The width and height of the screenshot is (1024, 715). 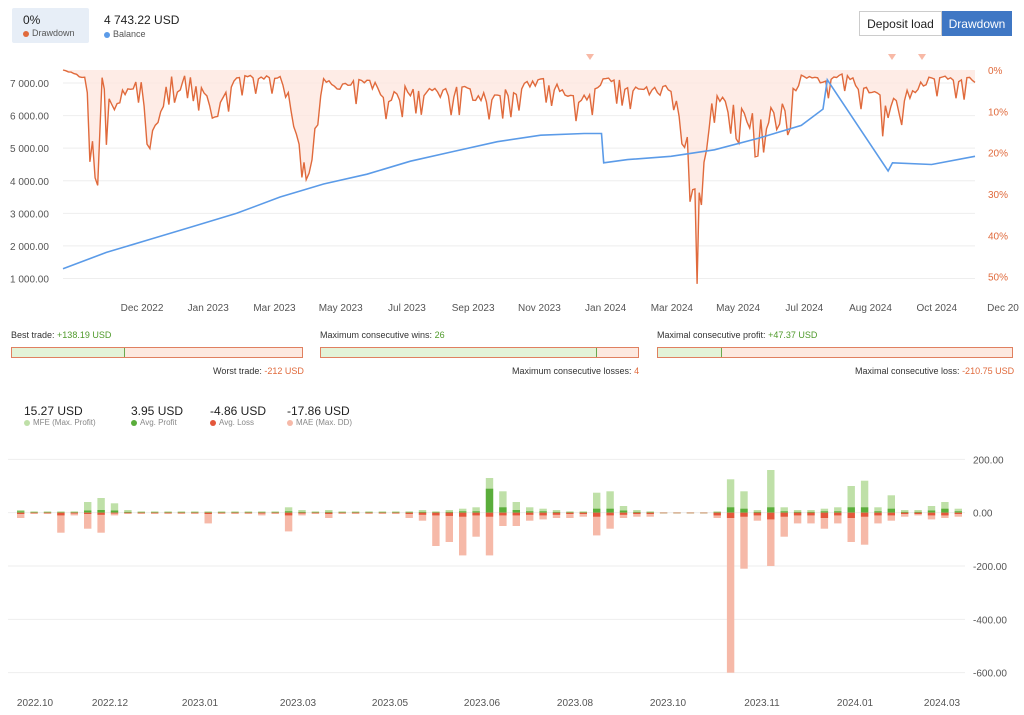 What do you see at coordinates (998, 236) in the screenshot?
I see `y-right-tick-label: 40%` at bounding box center [998, 236].